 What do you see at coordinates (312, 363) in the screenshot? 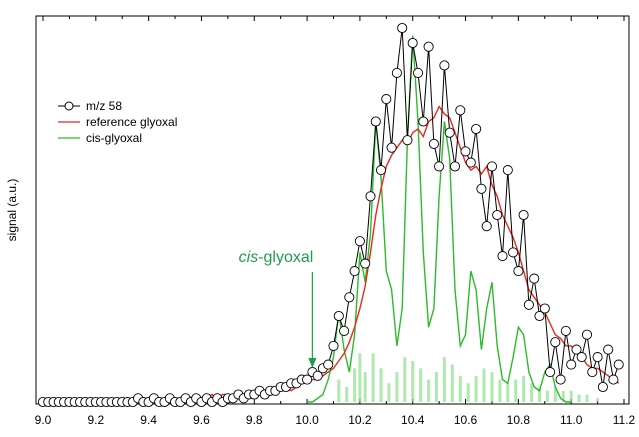
I see `annotation-arrowhead` at bounding box center [312, 363].